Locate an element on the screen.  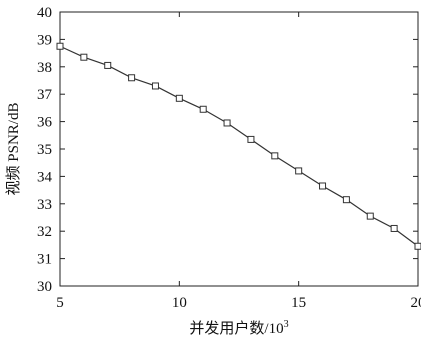
y-tick-label: 31 is located at coordinates (44, 260).